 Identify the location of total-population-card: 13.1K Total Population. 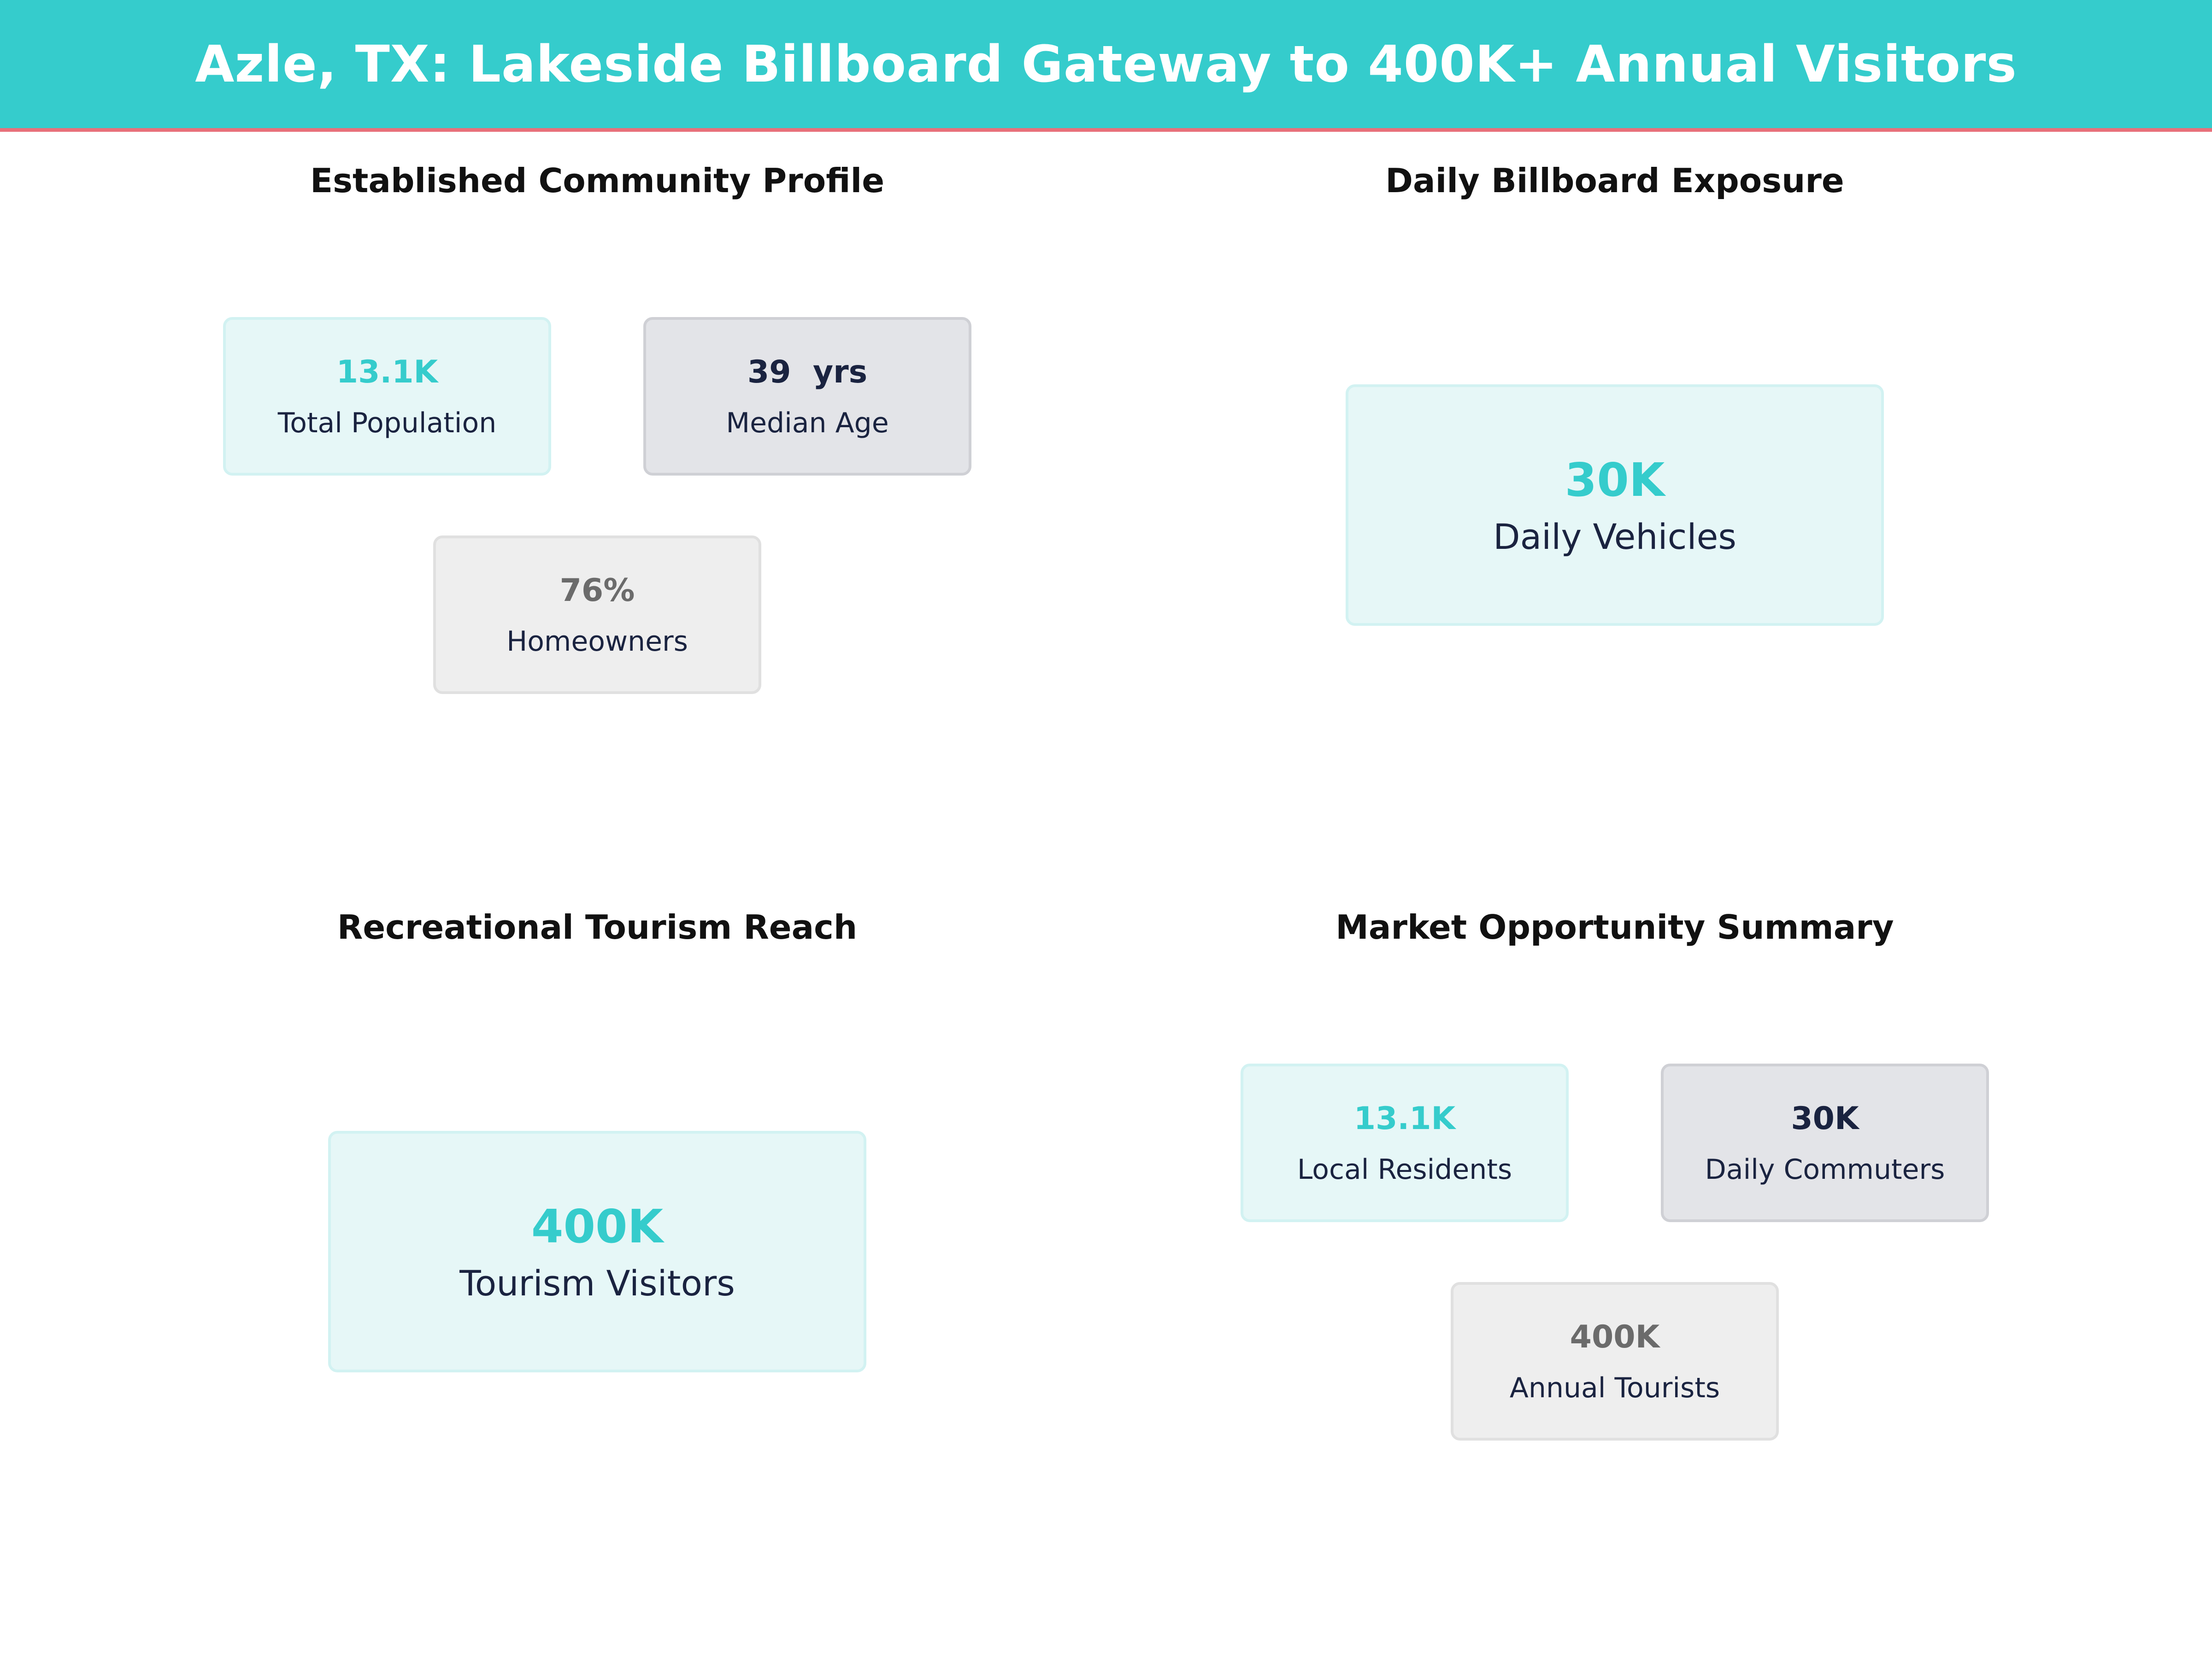
(387, 396).